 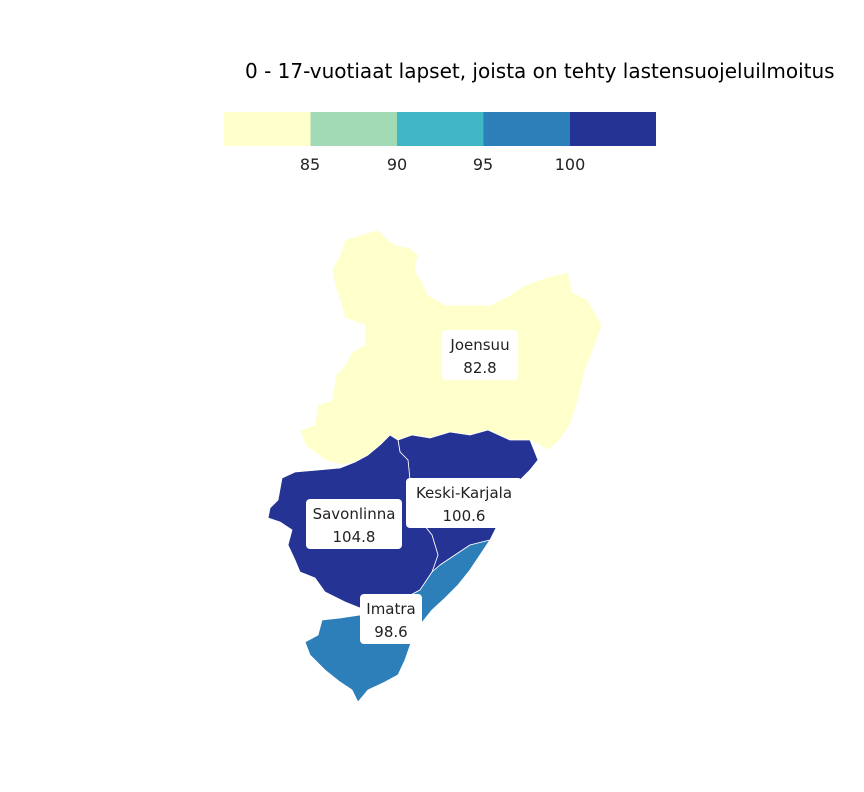 What do you see at coordinates (354, 537) in the screenshot?
I see `region-value: 104.8` at bounding box center [354, 537].